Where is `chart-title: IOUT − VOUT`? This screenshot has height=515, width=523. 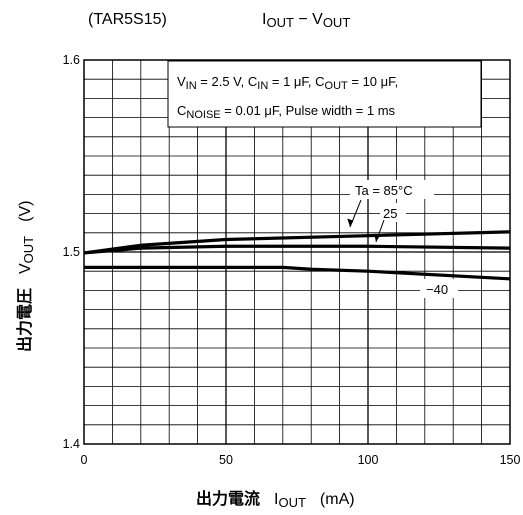
chart-title: IOUT − VOUT is located at coordinates (306, 20).